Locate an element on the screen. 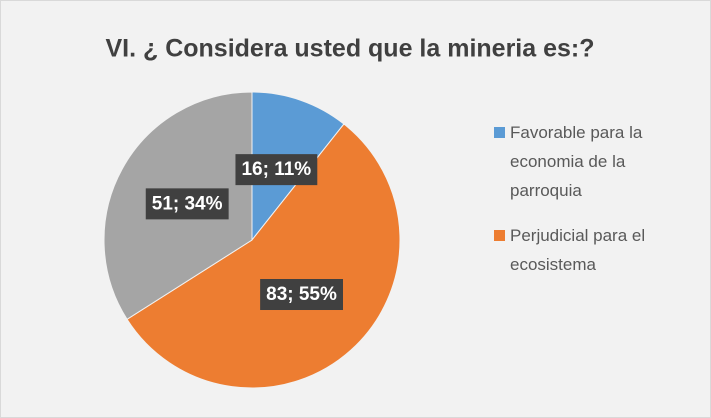 Image resolution: width=711 pixels, height=418 pixels. data-label: 16; 11% is located at coordinates (276, 169).